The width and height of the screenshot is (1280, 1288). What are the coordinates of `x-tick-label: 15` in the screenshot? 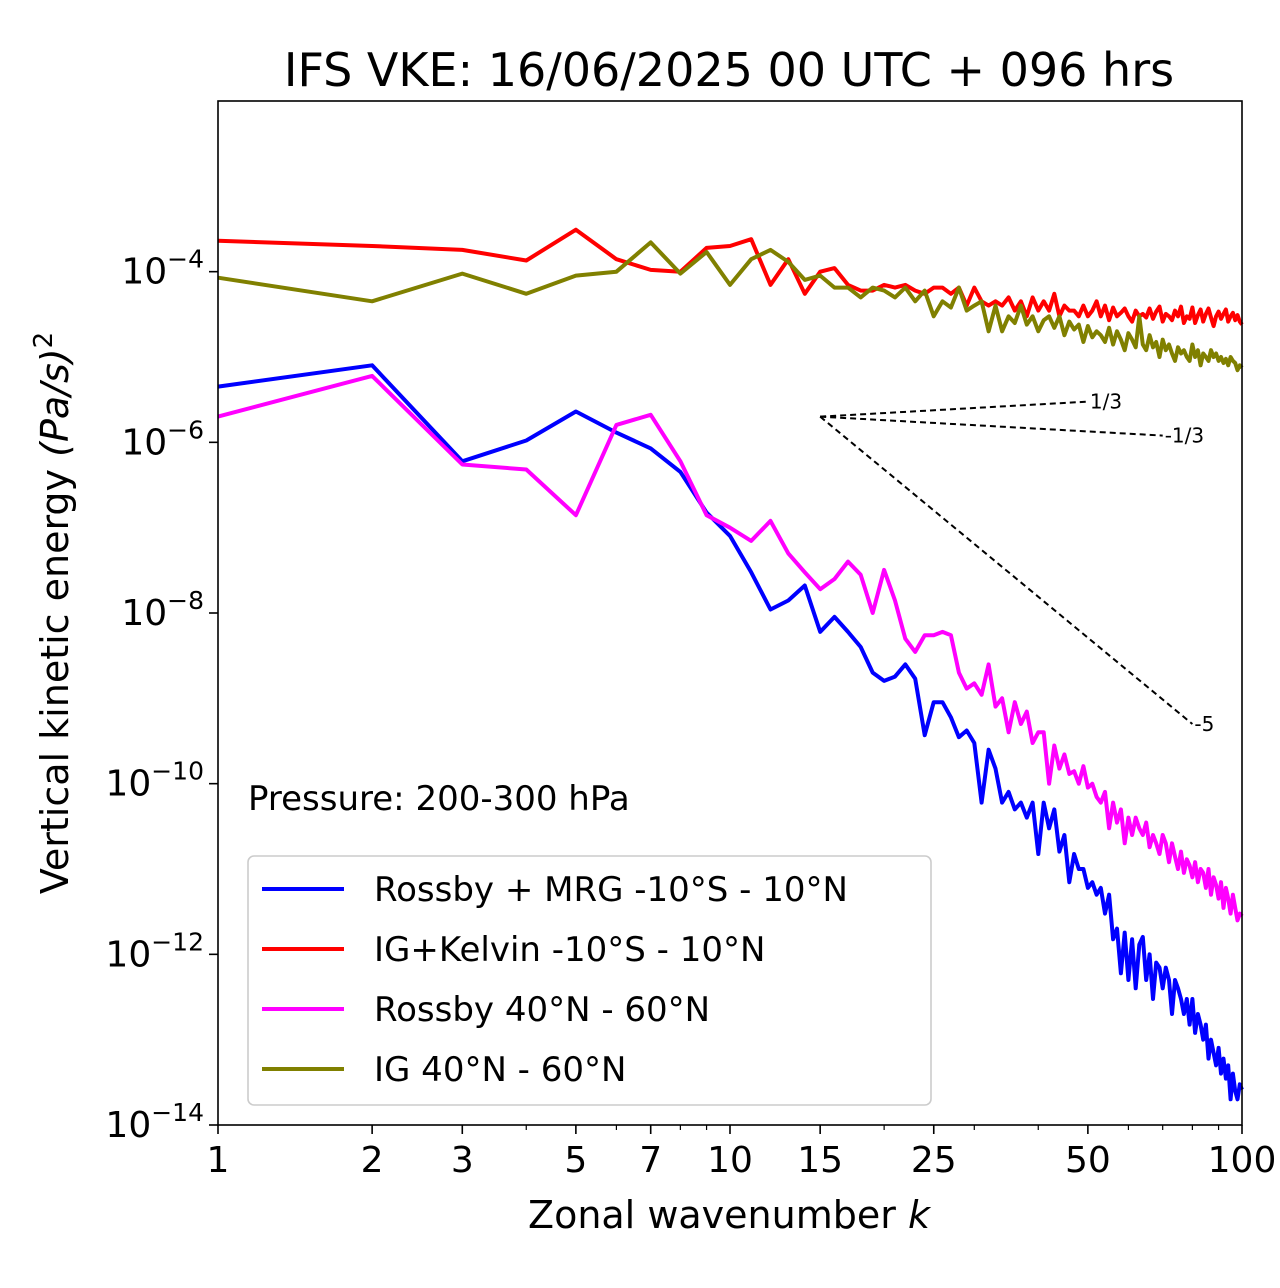 It's located at (820, 1160).